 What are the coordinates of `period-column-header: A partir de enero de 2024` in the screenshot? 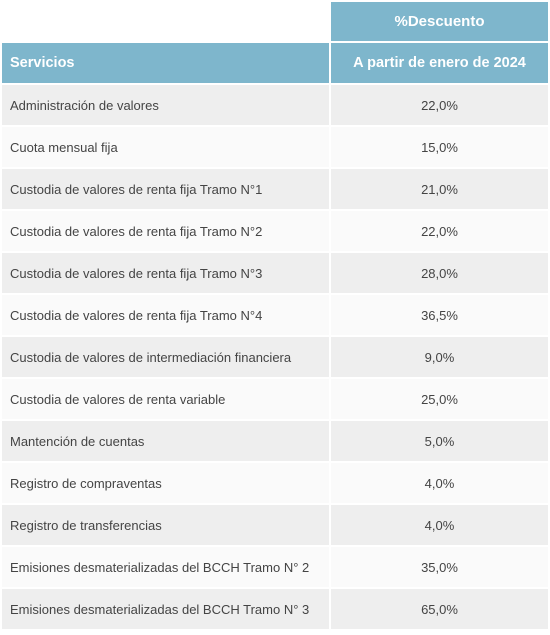 It's located at (439, 63).